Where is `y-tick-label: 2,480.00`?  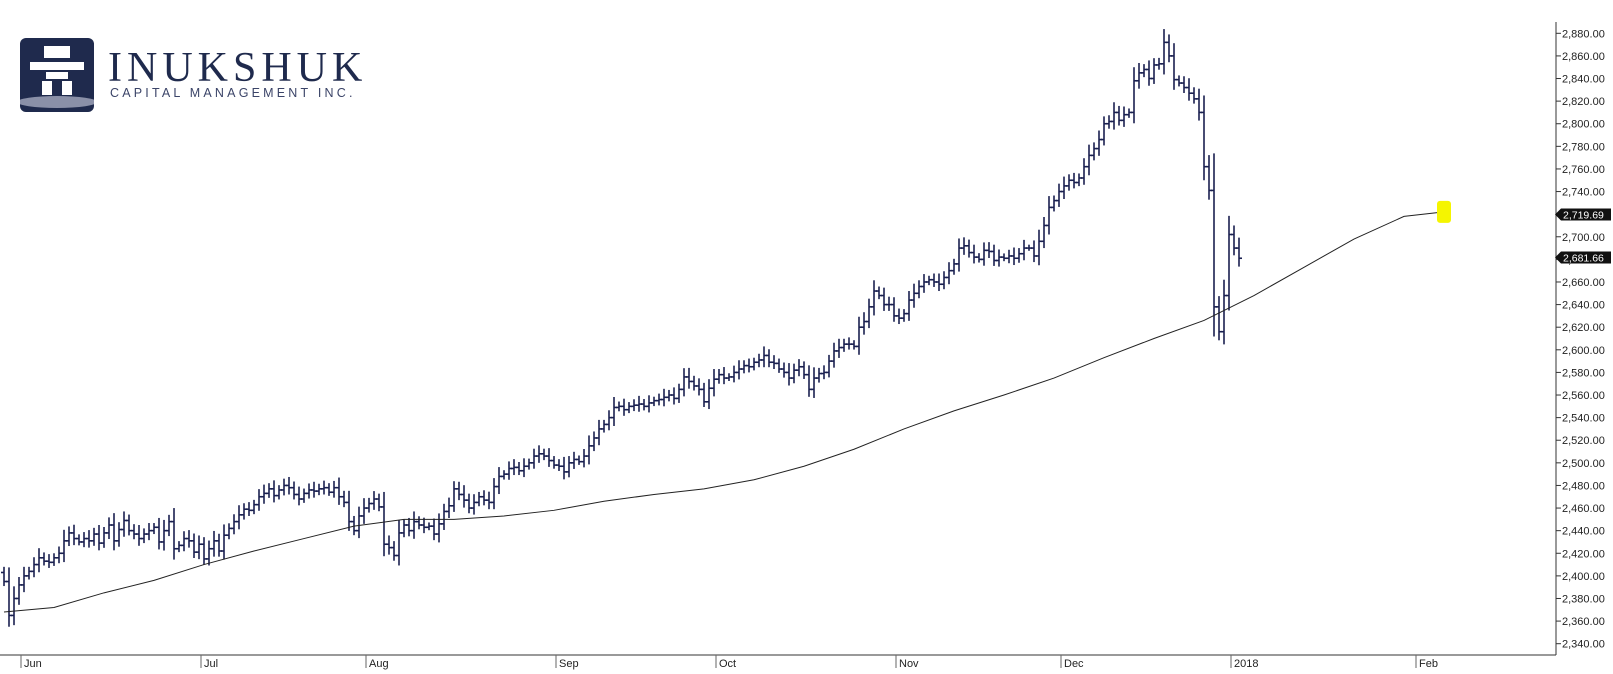
y-tick-label: 2,480.00 is located at coordinates (1583, 486).